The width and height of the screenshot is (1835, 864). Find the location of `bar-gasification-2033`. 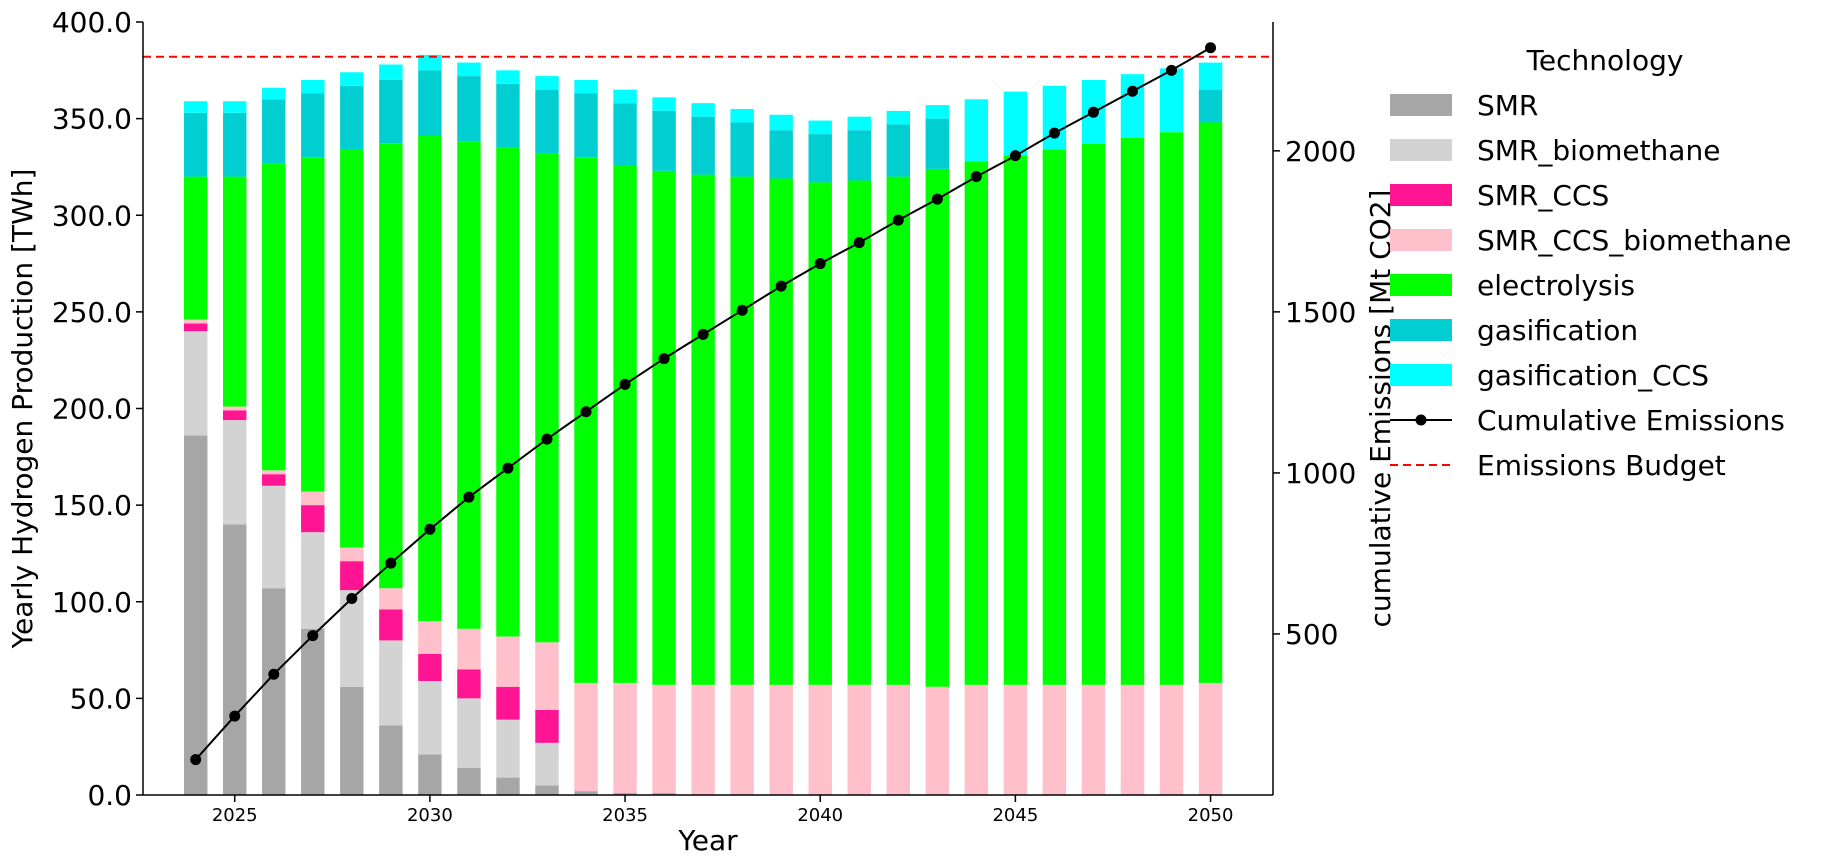

bar-gasification-2033 is located at coordinates (547, 121).